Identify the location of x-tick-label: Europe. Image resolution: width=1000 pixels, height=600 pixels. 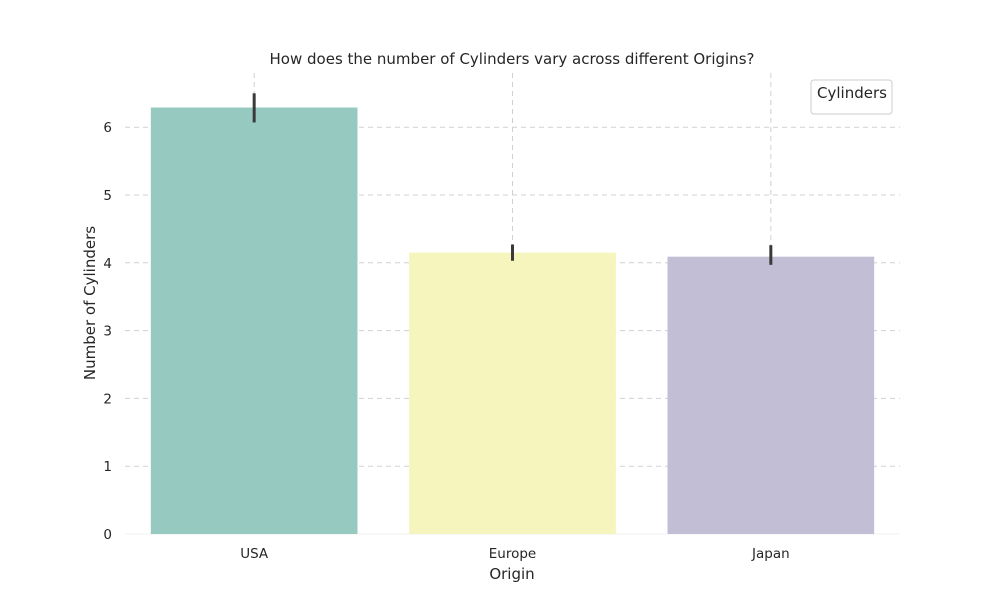
(512, 554).